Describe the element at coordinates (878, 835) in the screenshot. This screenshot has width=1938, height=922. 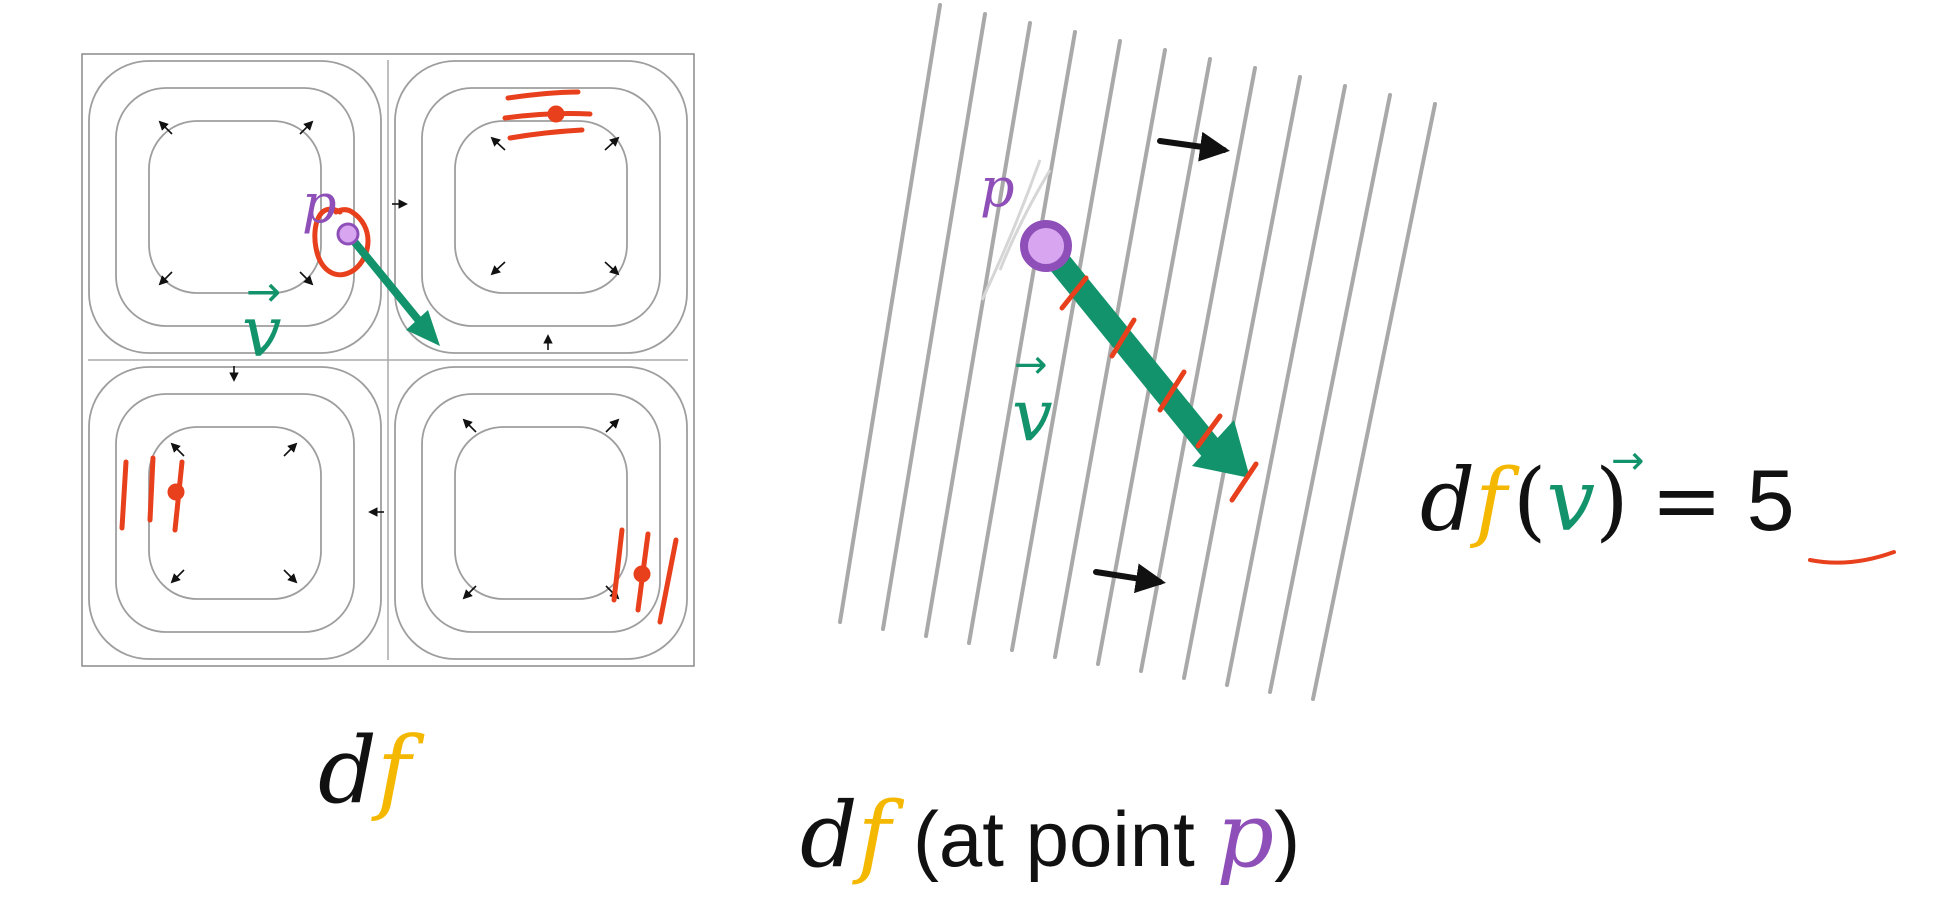
I see `caption-middle-f: f` at that location.